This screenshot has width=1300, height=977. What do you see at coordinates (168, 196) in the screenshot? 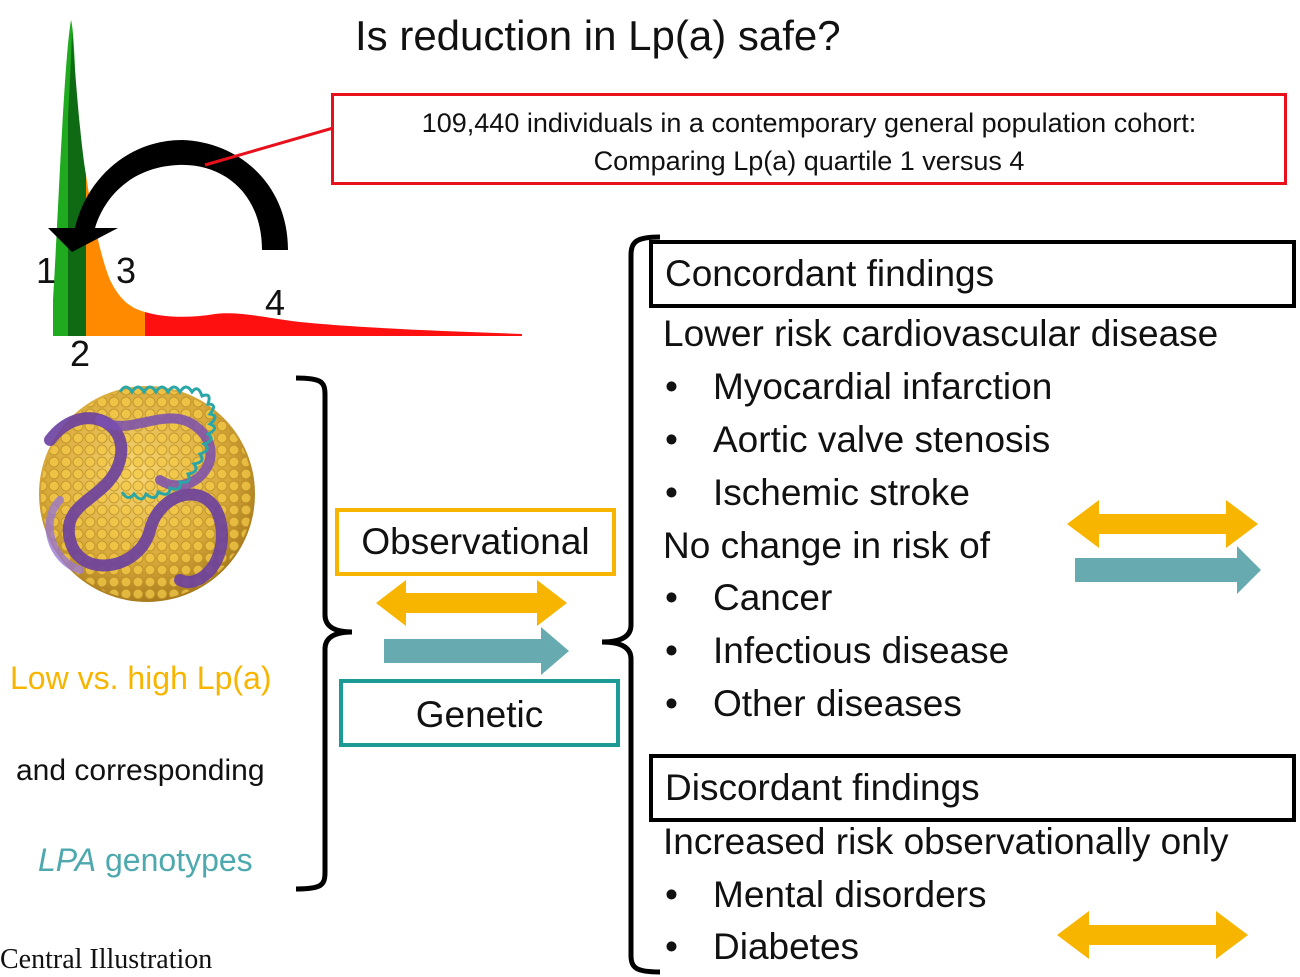
I see `curved-arrow-icon` at bounding box center [168, 196].